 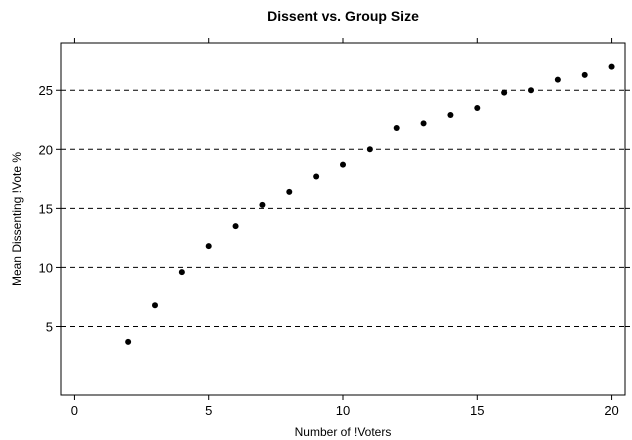 I want to click on y-tick-label: 5, so click(x=49, y=326).